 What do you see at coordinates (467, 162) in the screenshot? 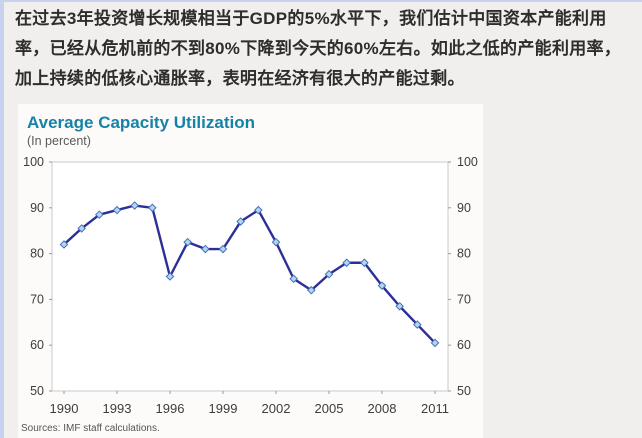
I see `y-axis-label-right: 100` at bounding box center [467, 162].